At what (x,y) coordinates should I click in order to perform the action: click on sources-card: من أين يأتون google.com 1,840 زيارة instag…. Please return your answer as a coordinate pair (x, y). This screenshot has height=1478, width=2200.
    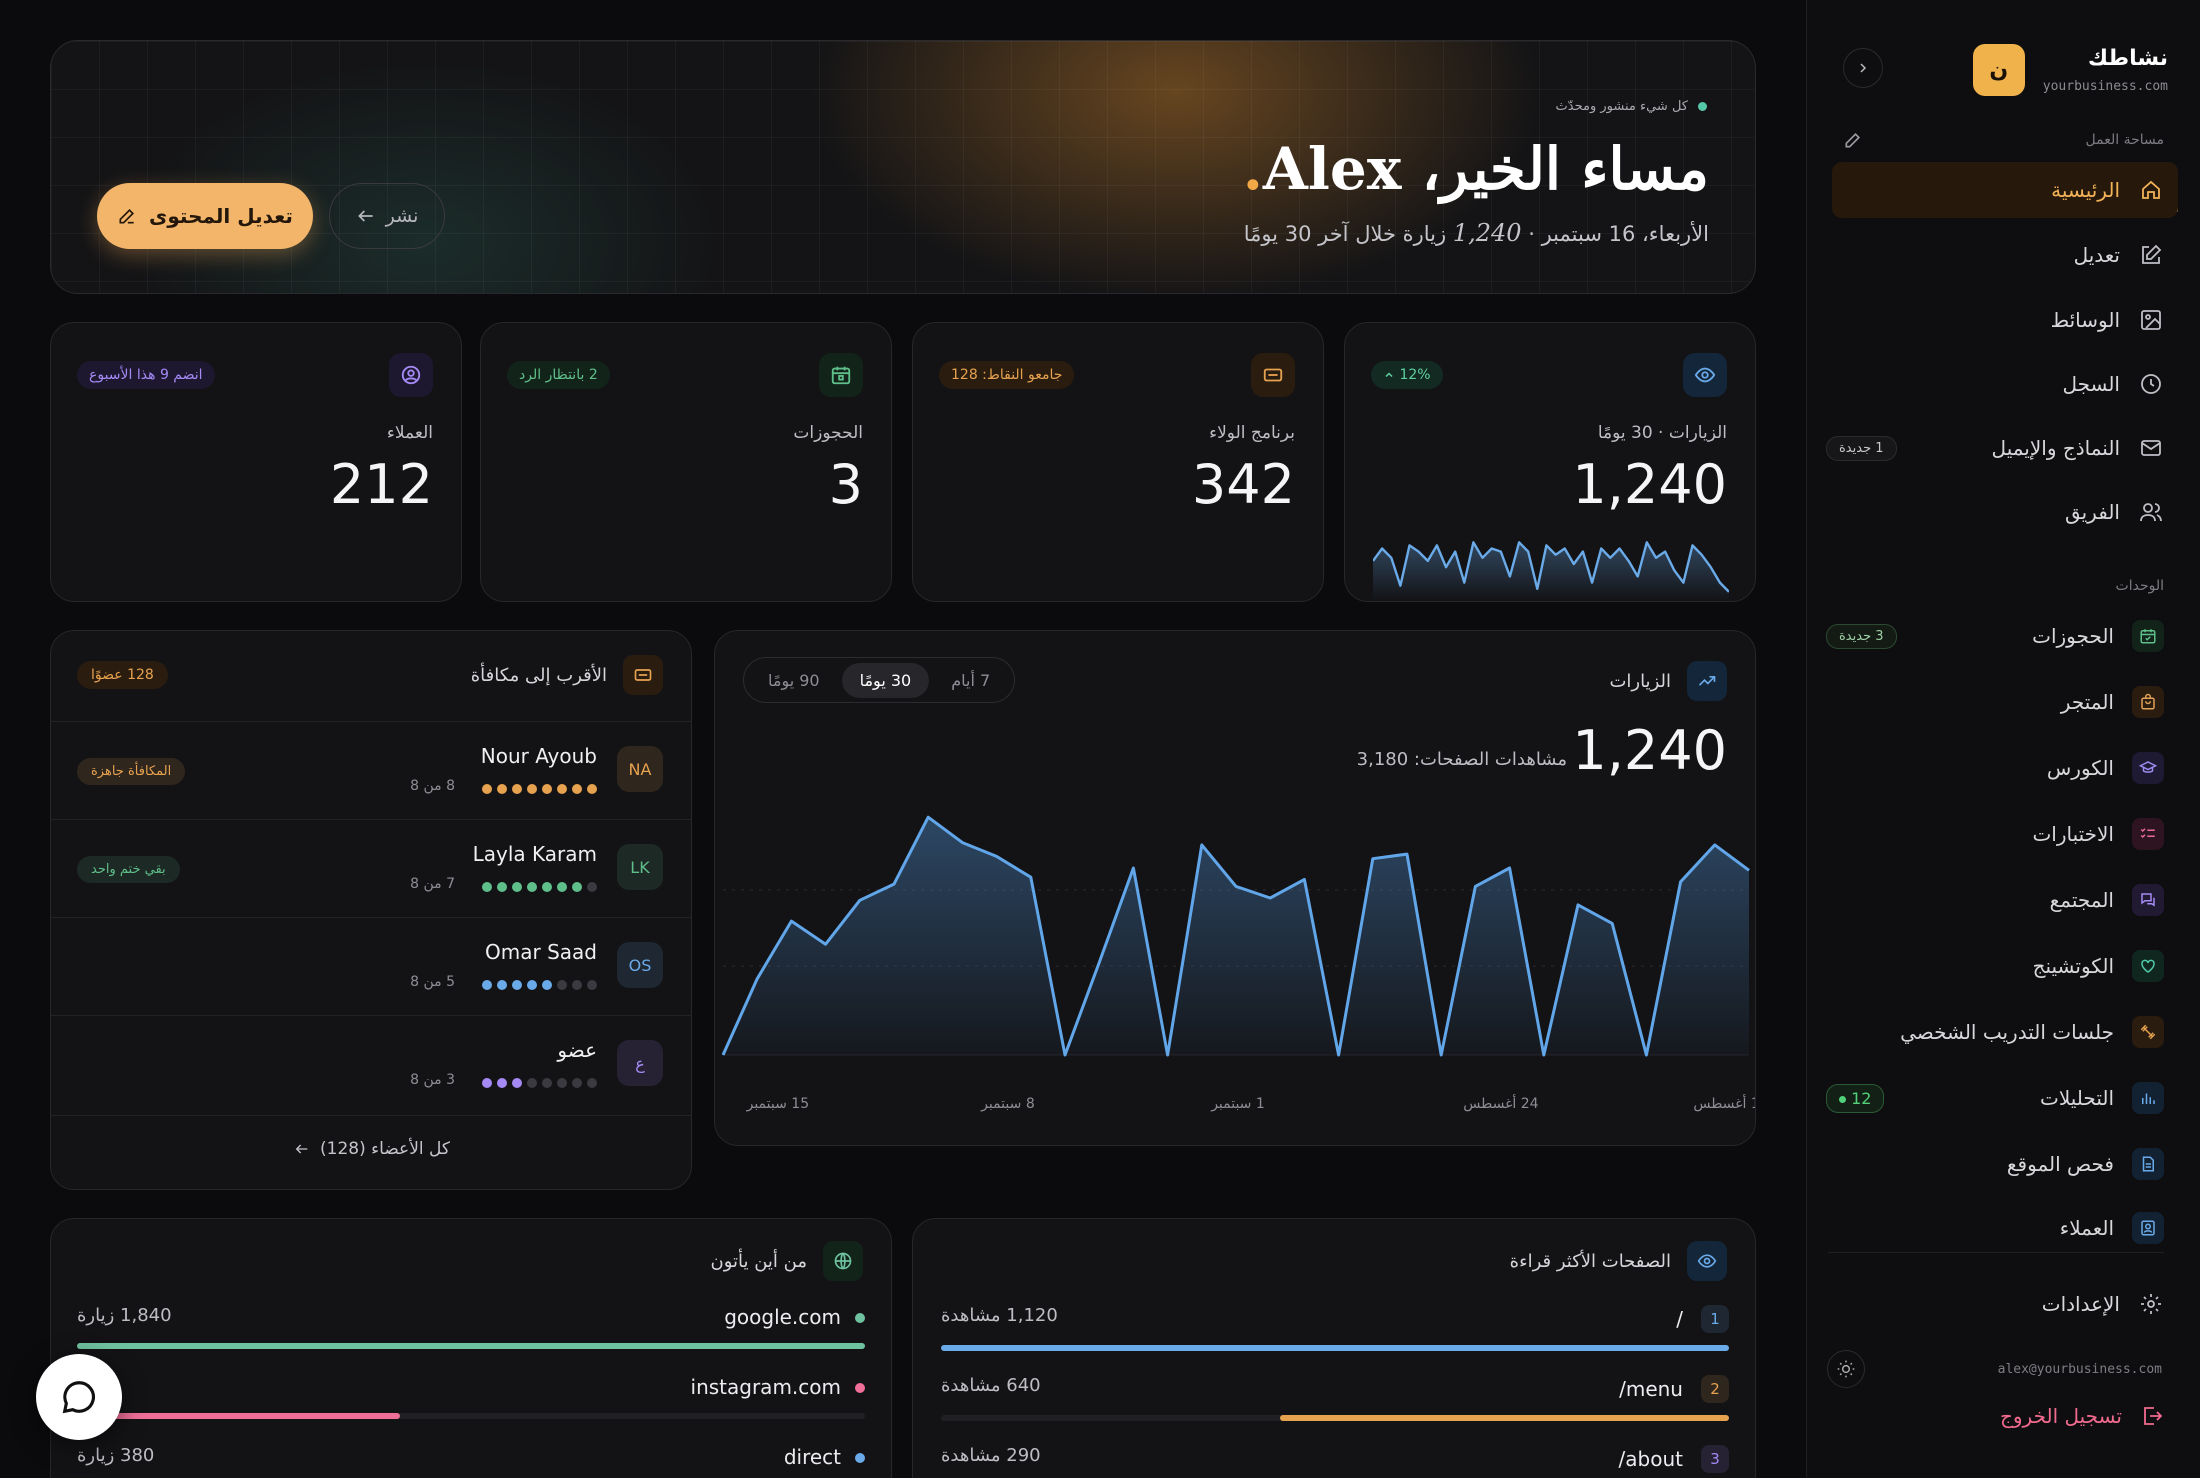
    Looking at the image, I should click on (471, 1348).